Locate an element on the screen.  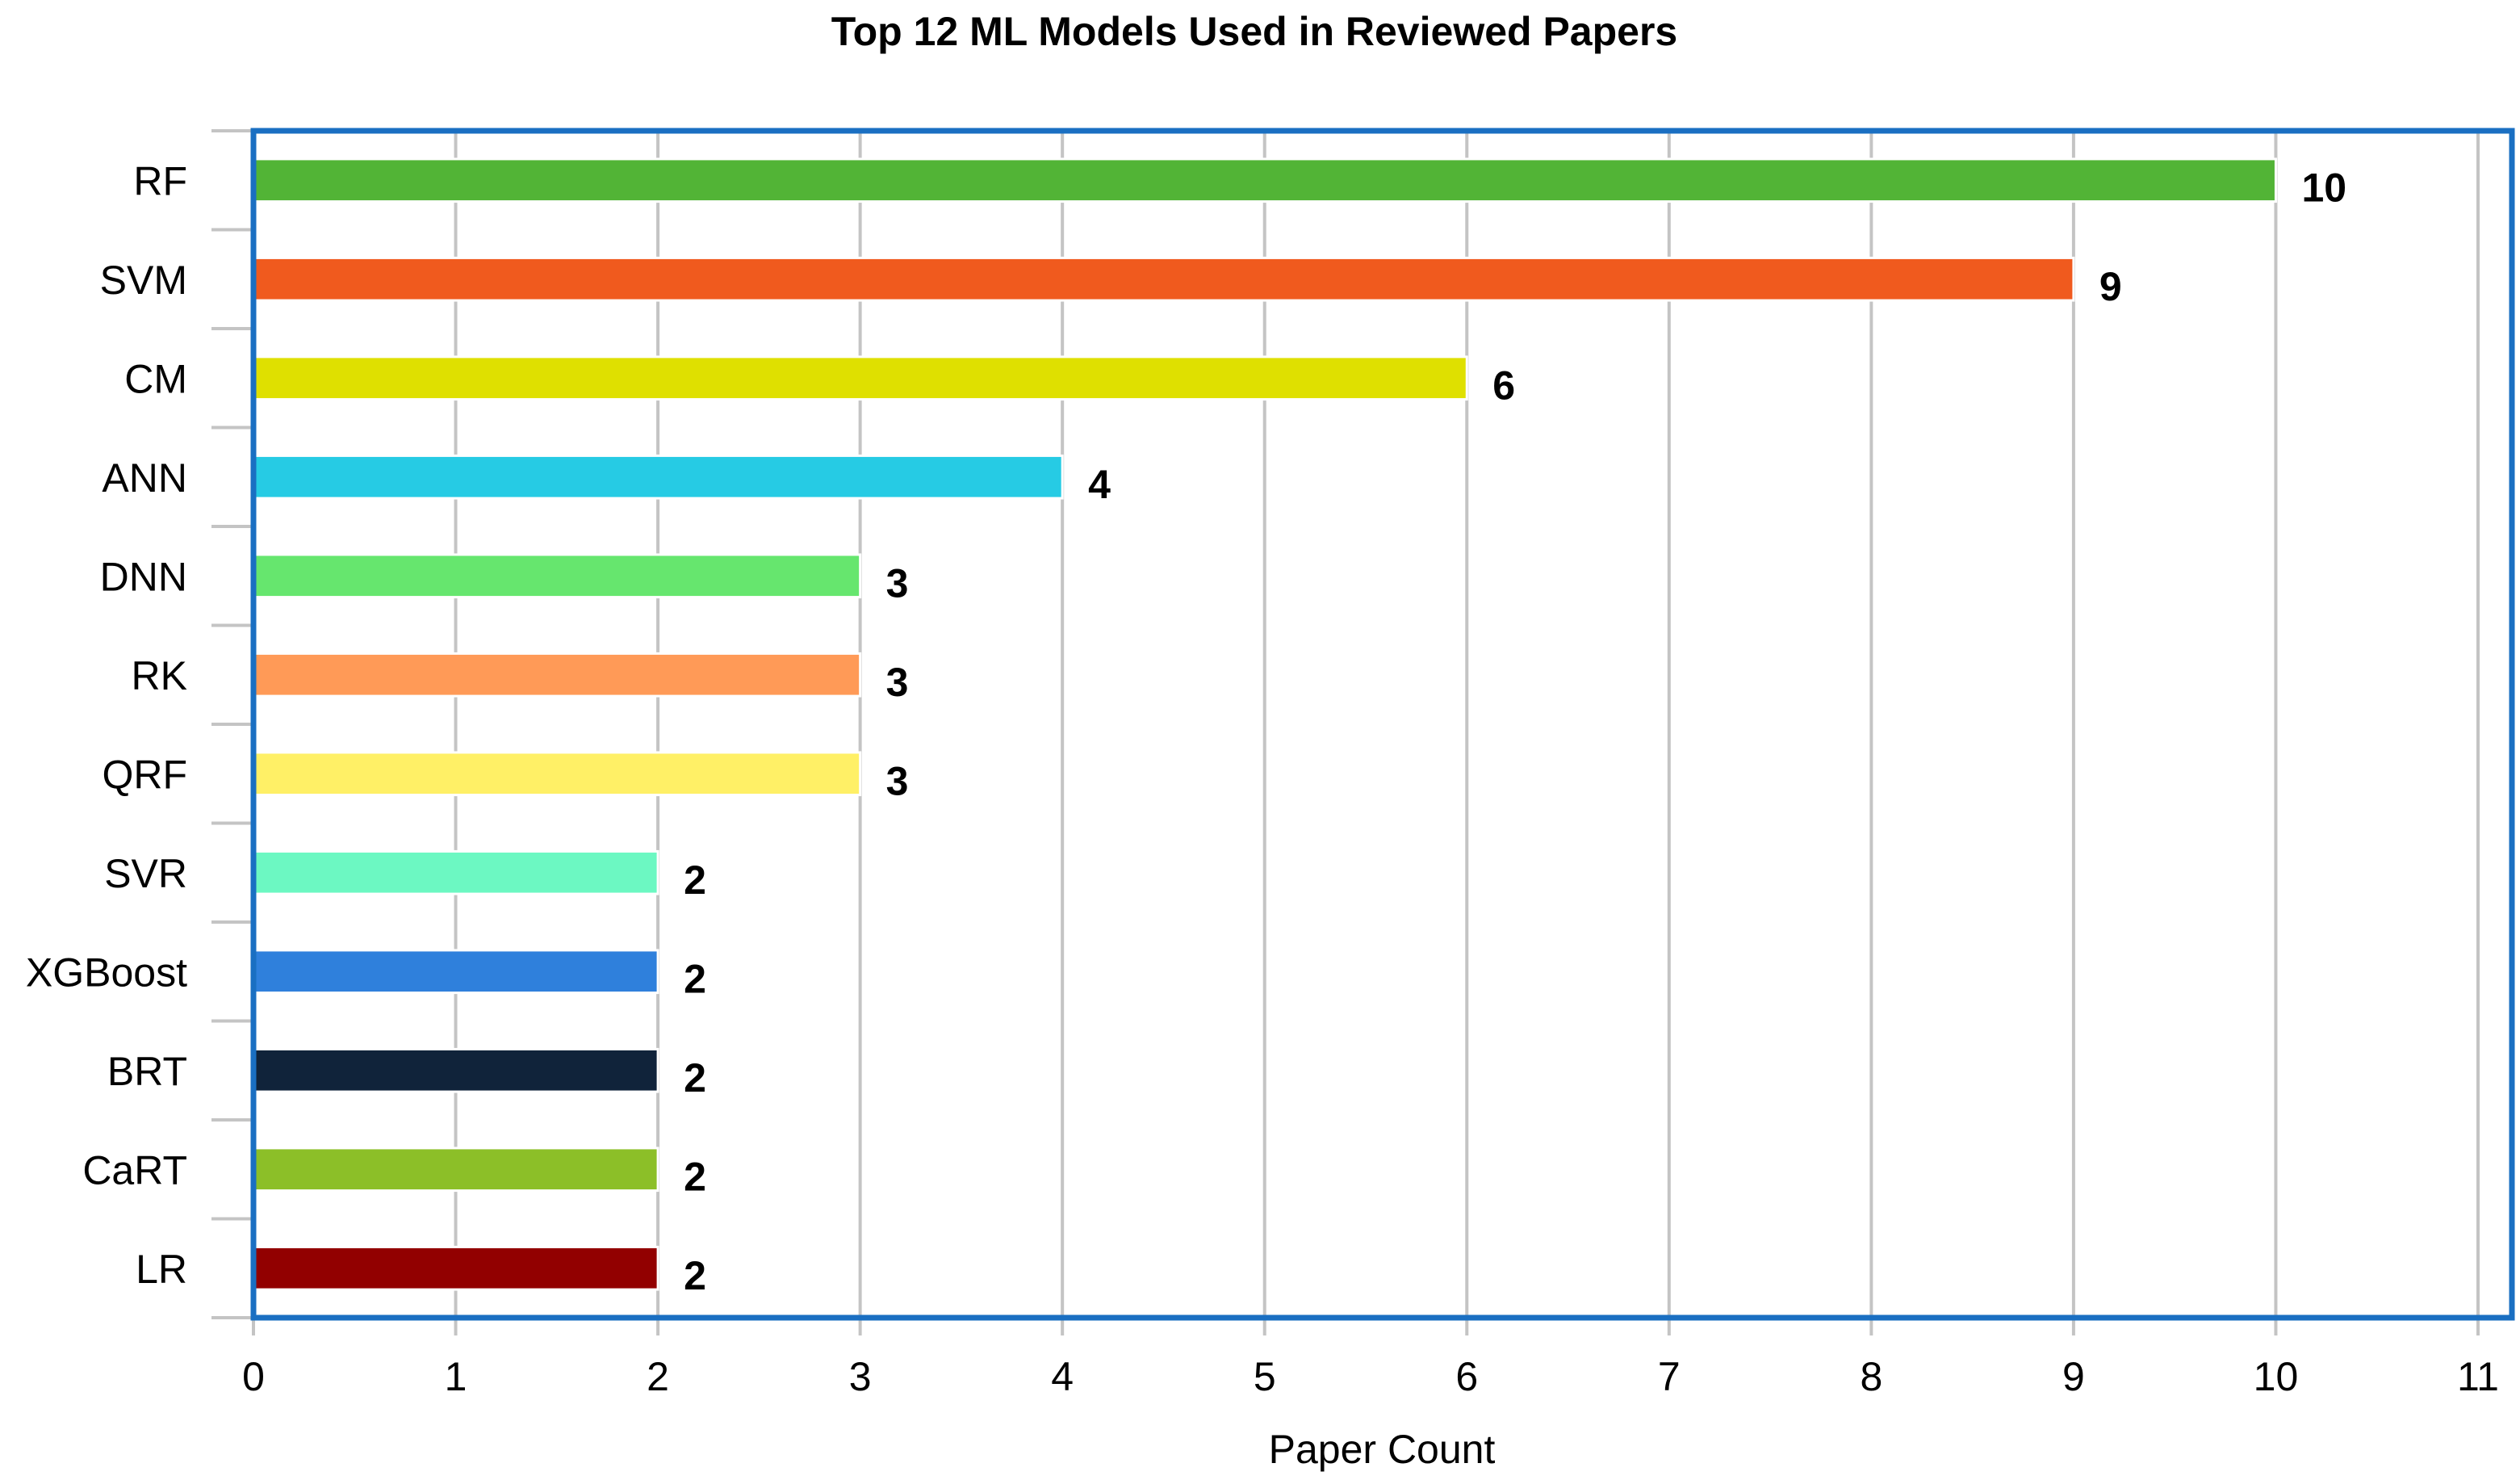
x-tick-label: 10 is located at coordinates (2276, 1376).